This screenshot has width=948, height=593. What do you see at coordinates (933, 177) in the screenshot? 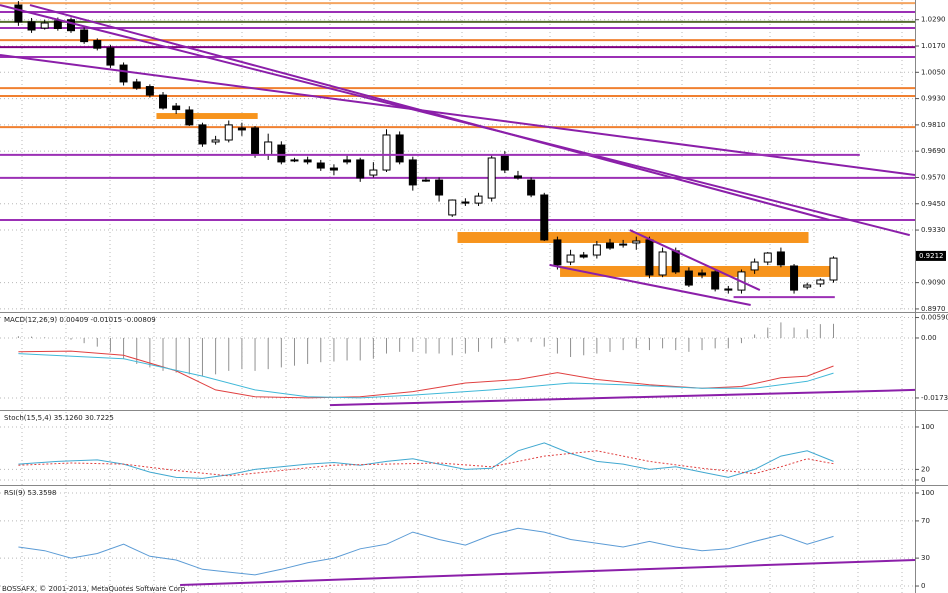
I see `y-tick-label: 0.9570` at bounding box center [933, 177].